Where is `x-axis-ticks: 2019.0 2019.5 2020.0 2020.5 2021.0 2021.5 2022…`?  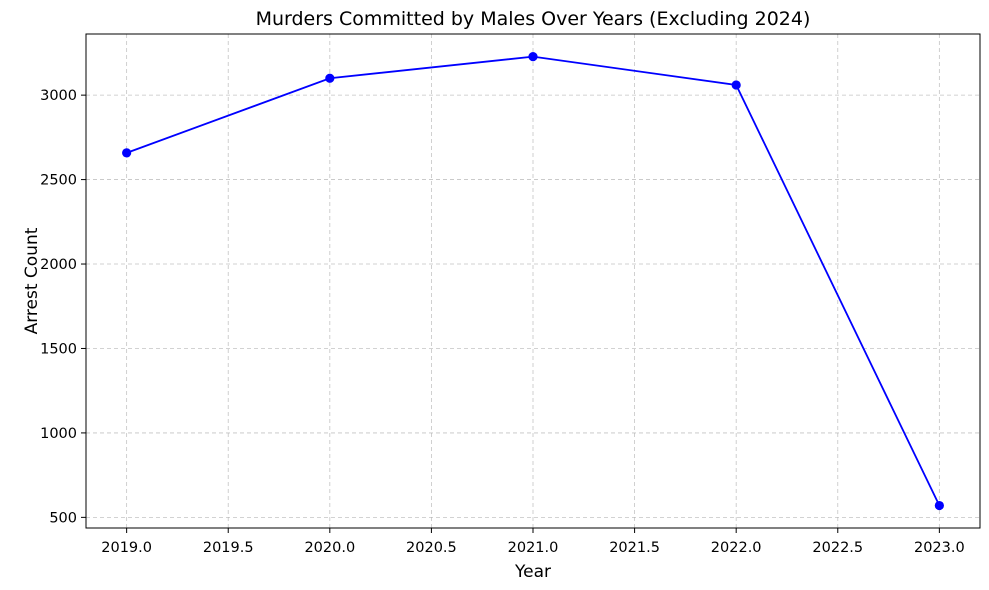 x-axis-ticks: 2019.0 2019.5 2020.0 2020.5 2021.0 2021.5 2022… is located at coordinates (533, 542).